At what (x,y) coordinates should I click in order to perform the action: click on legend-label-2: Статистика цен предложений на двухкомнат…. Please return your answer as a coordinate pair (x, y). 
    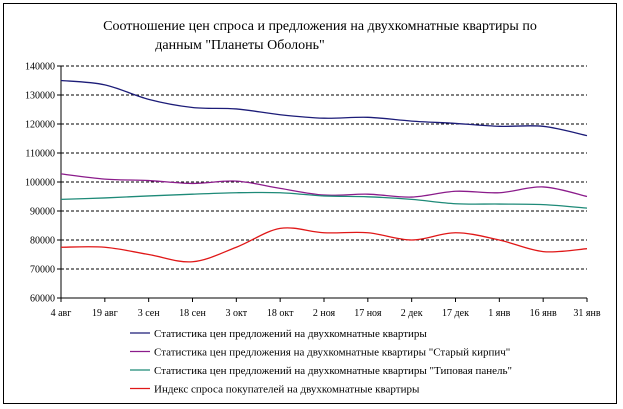
    Looking at the image, I should click on (333, 371).